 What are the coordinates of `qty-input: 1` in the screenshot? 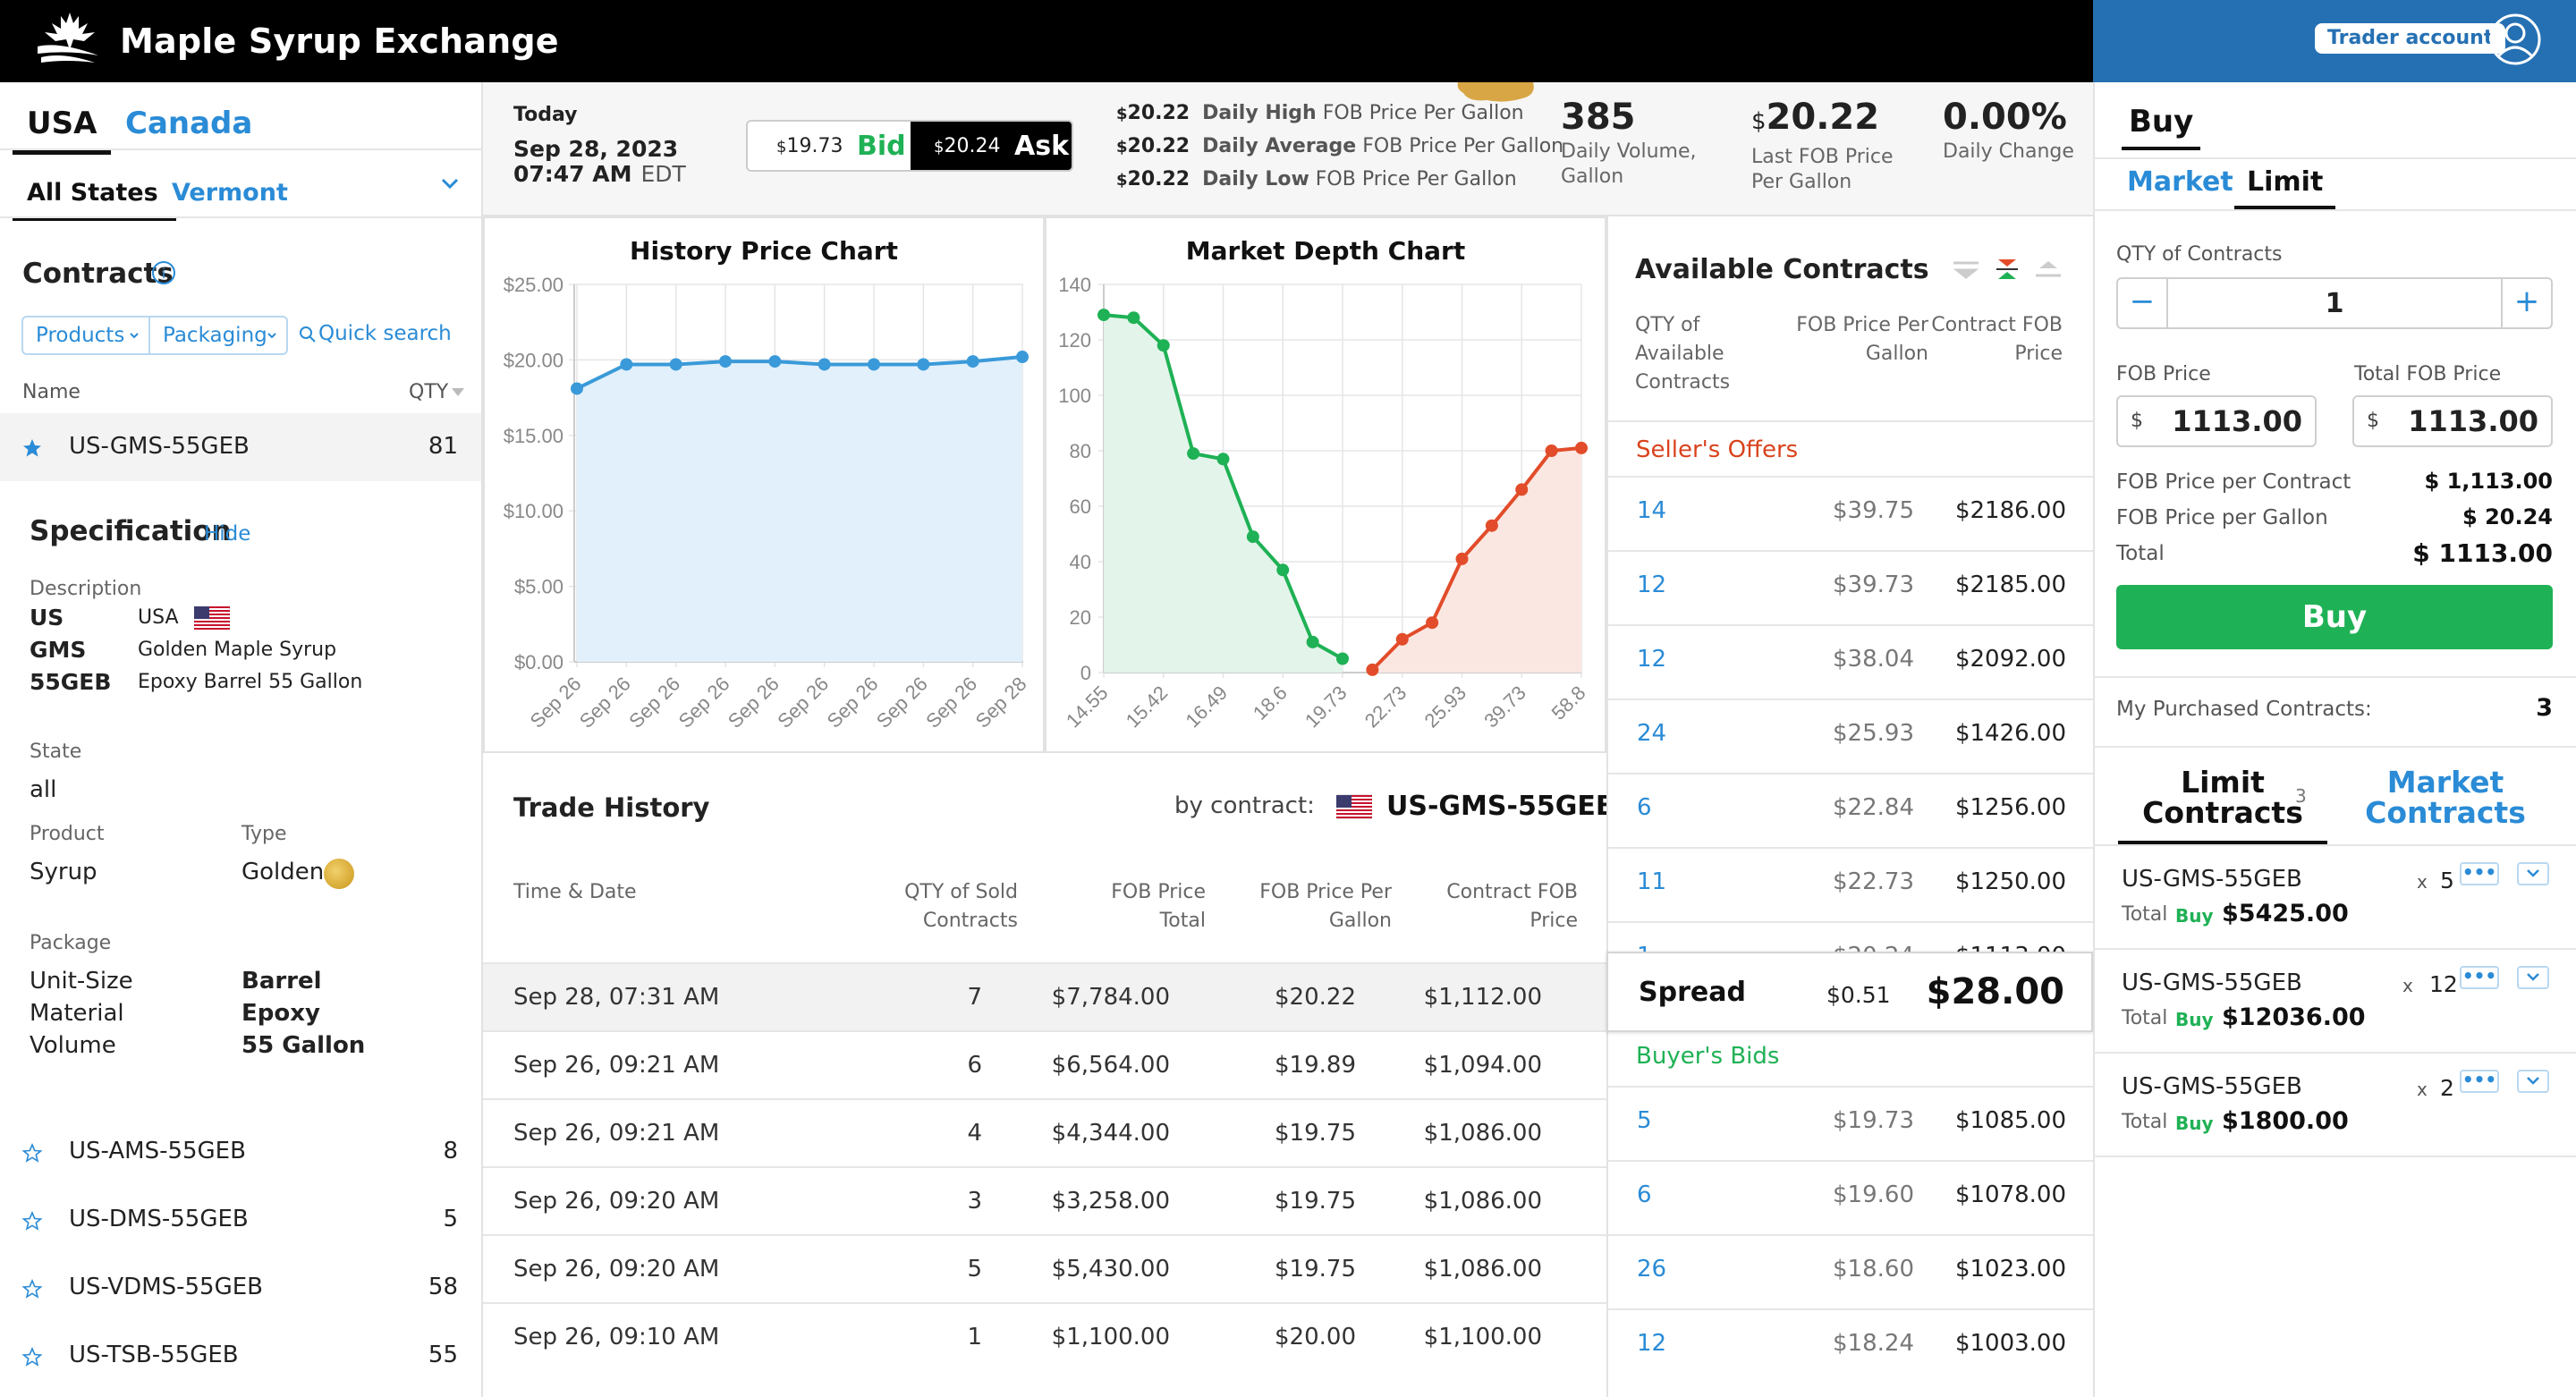 It's located at (2334, 303).